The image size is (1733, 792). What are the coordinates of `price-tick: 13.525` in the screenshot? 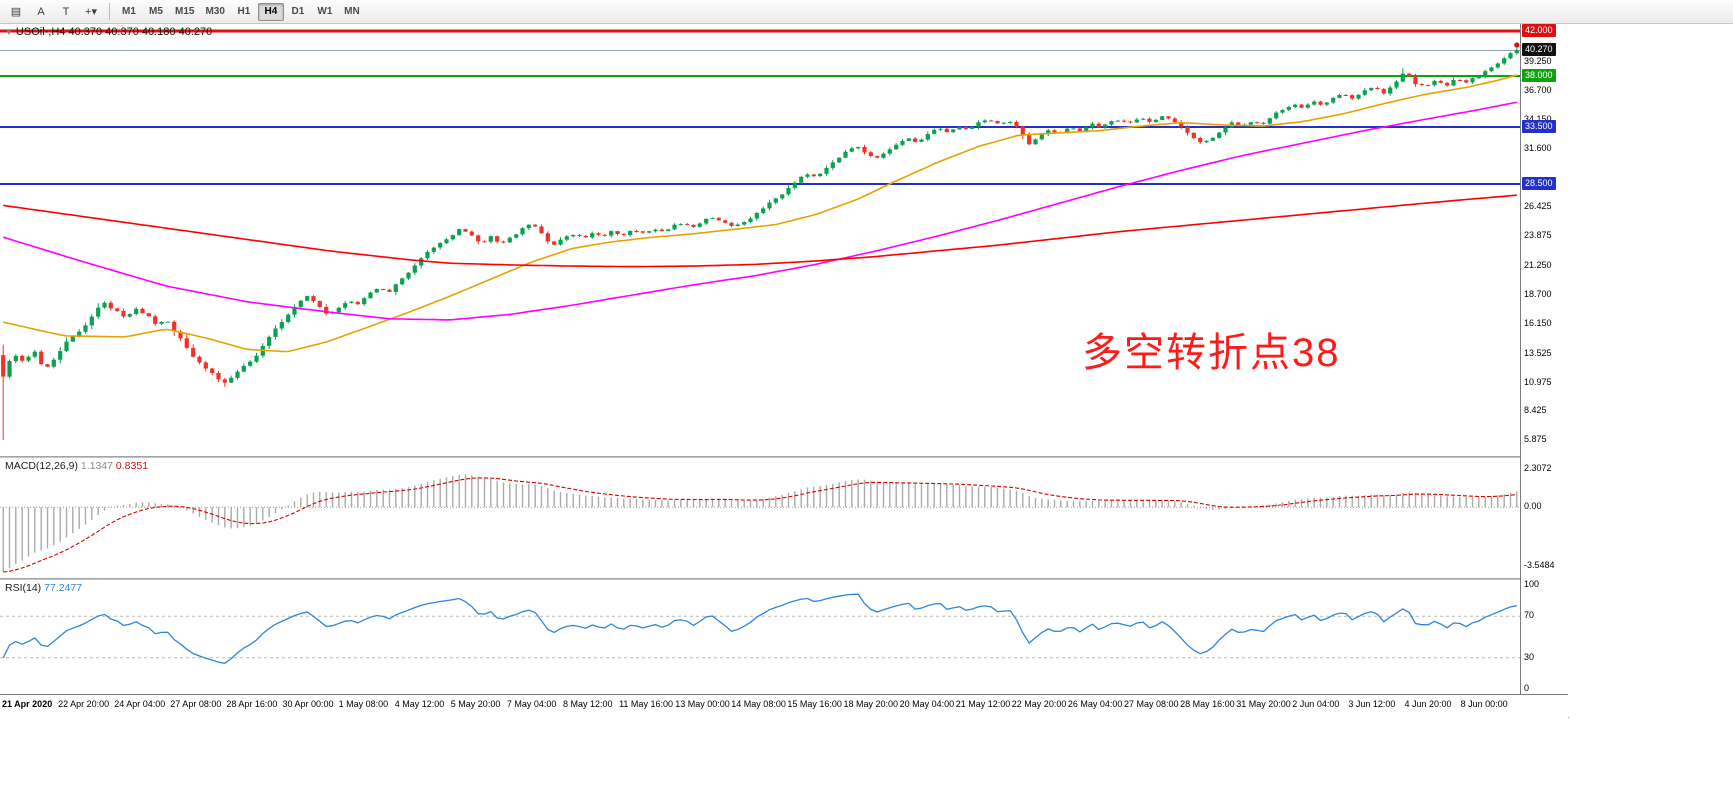 It's located at (1538, 352).